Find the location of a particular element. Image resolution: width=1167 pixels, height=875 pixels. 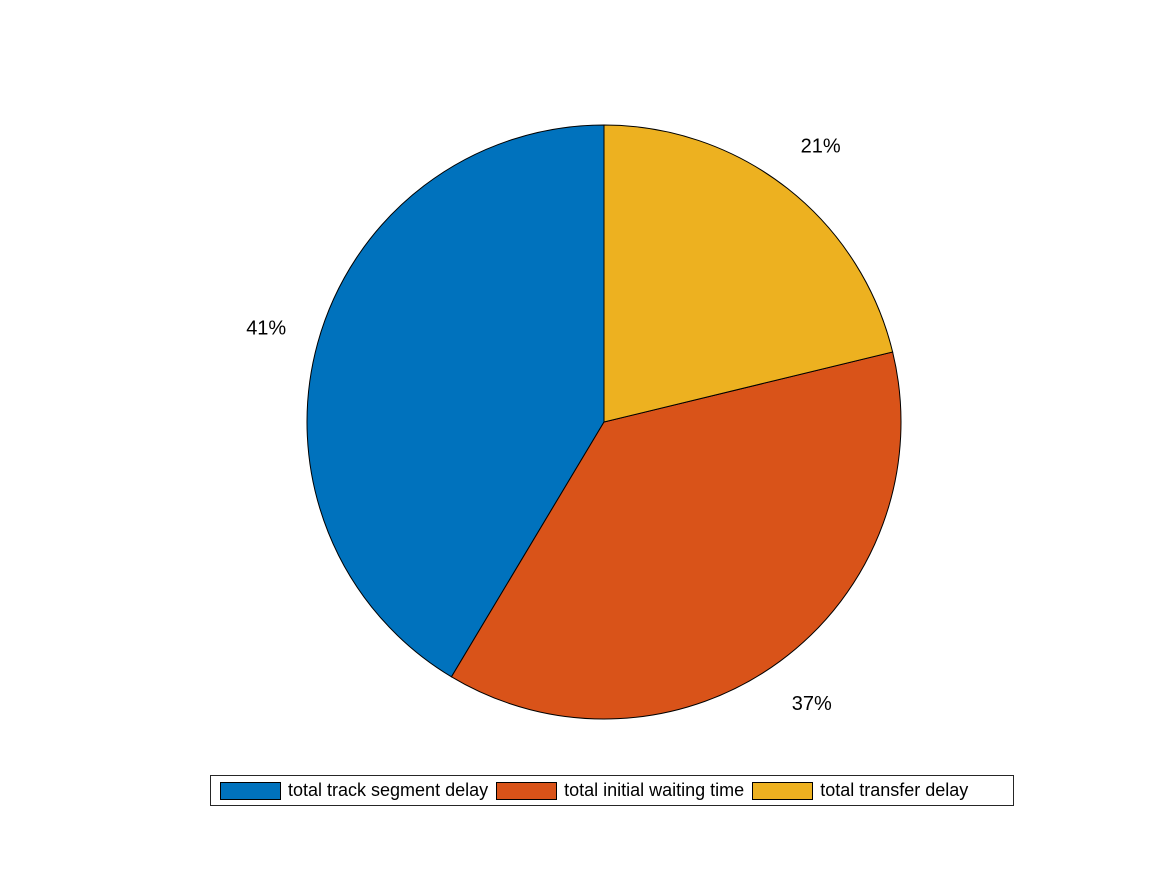

legend-label: total transfer delay is located at coordinates (894, 790).